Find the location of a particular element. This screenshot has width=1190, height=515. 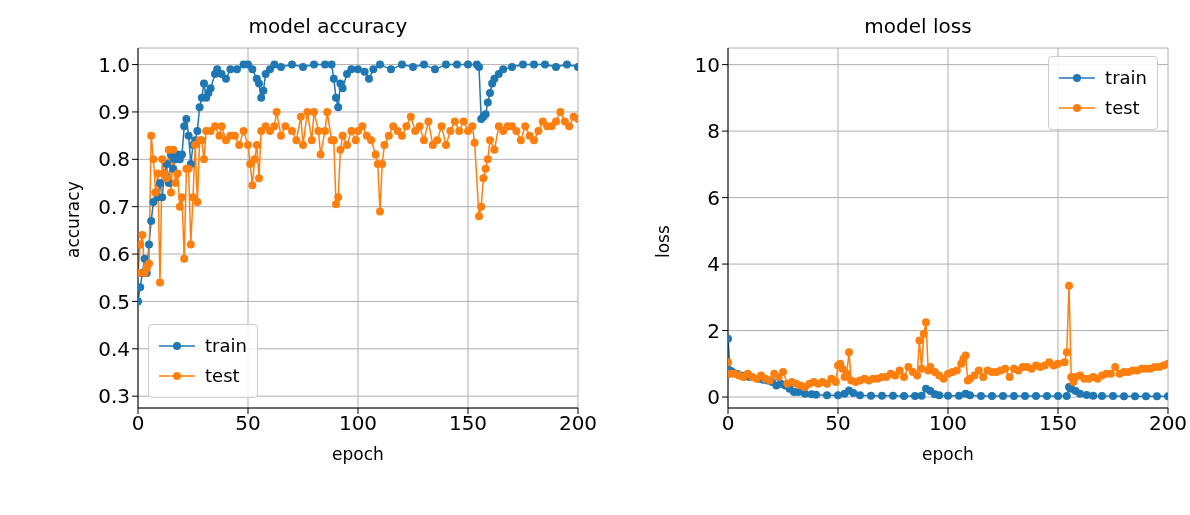

y-tick-label: 2 is located at coordinates (713, 330).